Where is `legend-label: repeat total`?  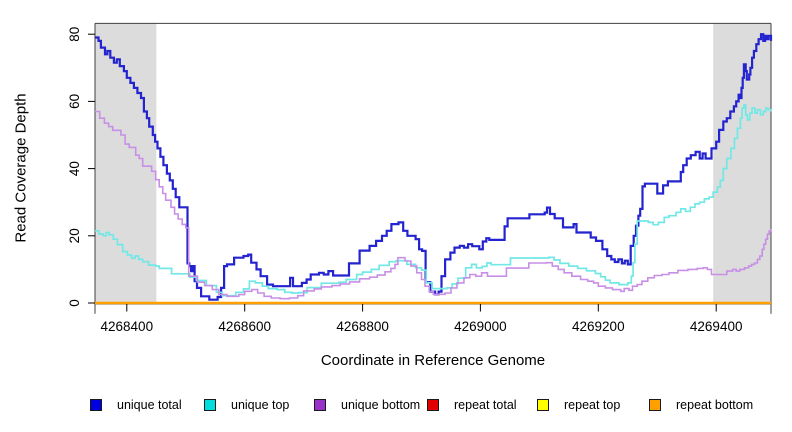
legend-label: repeat total is located at coordinates (485, 405).